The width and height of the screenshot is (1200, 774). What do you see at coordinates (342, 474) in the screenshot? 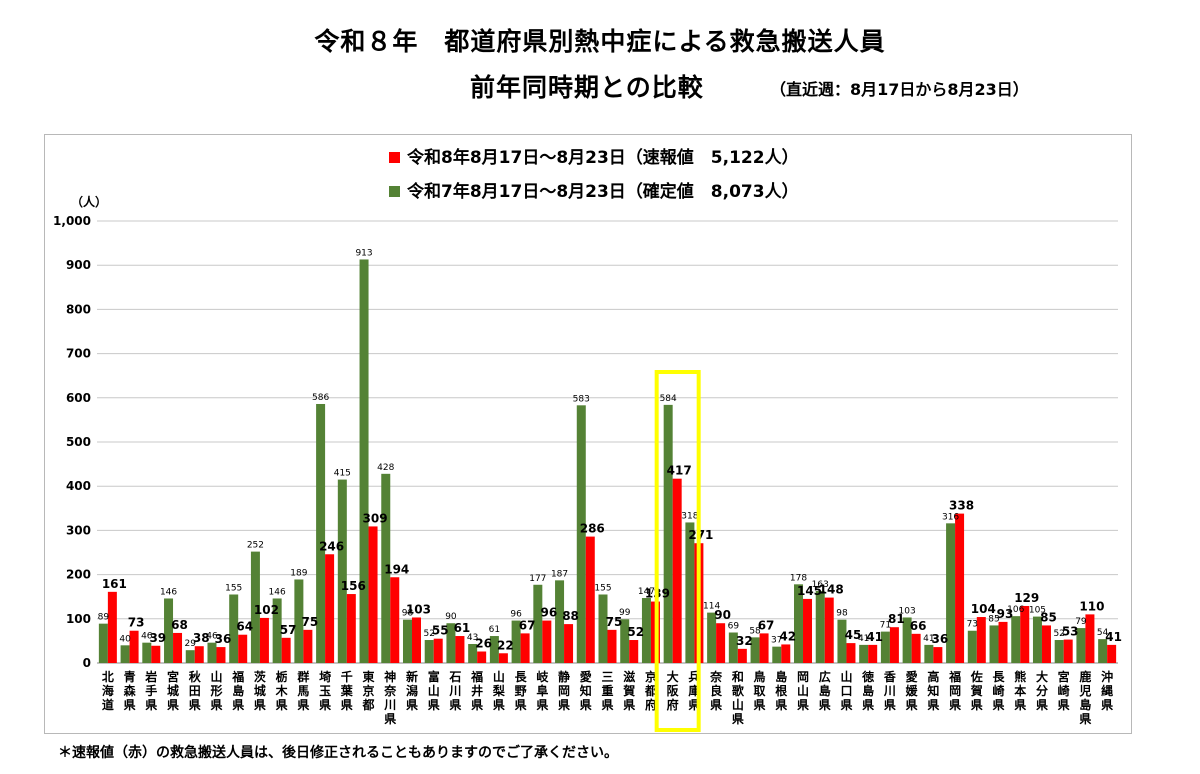
I see `value-label-previous: 415` at bounding box center [342, 474].